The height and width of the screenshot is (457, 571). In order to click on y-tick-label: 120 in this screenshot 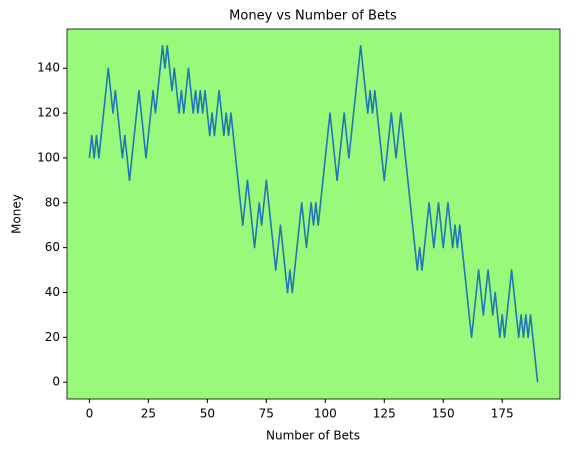, I will do `click(48, 113)`.